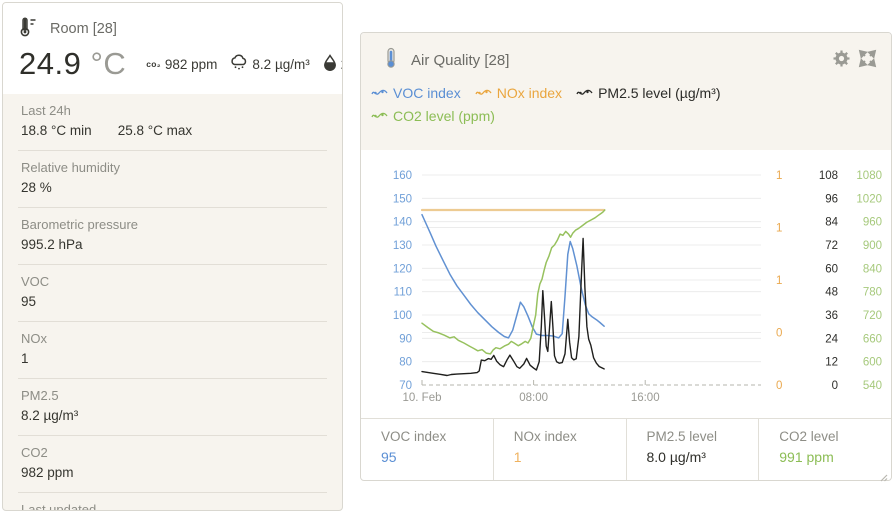 The height and width of the screenshot is (515, 894). I want to click on svg-text: 960, so click(872, 223).